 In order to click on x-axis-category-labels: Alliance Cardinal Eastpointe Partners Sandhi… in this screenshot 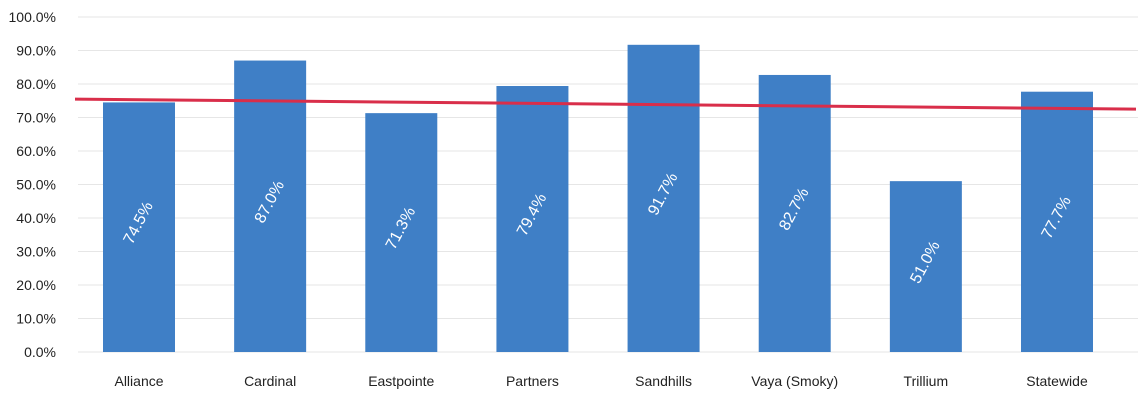, I will do `click(600, 381)`.